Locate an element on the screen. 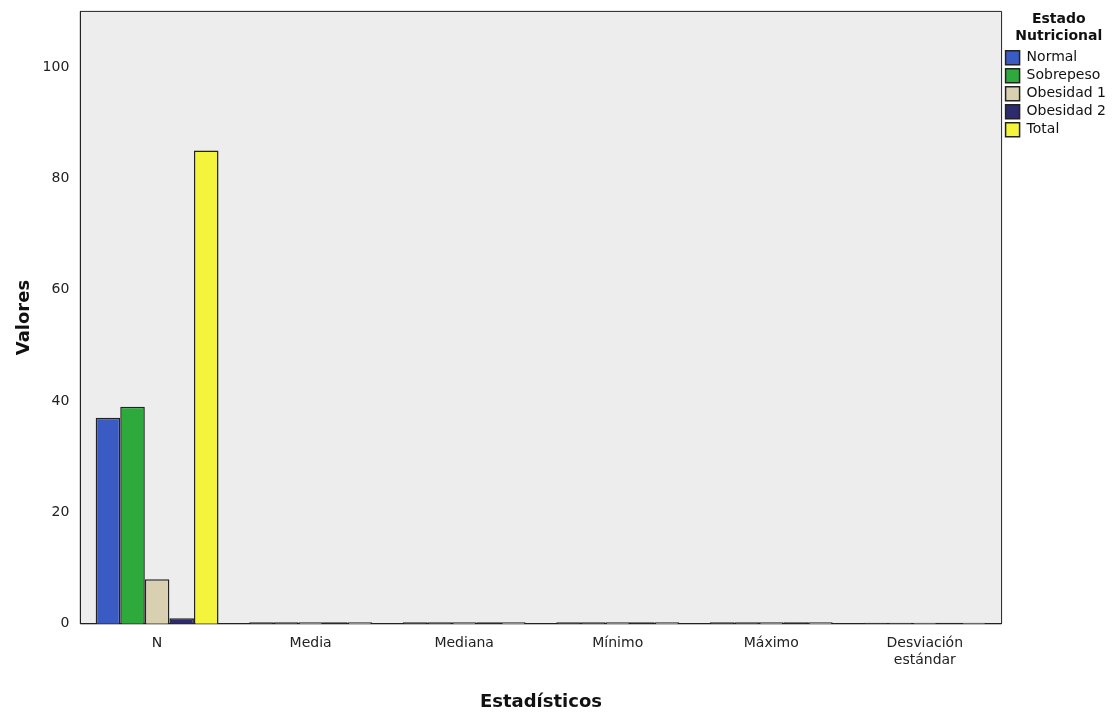  y-tick-label: 20 is located at coordinates (60, 511).